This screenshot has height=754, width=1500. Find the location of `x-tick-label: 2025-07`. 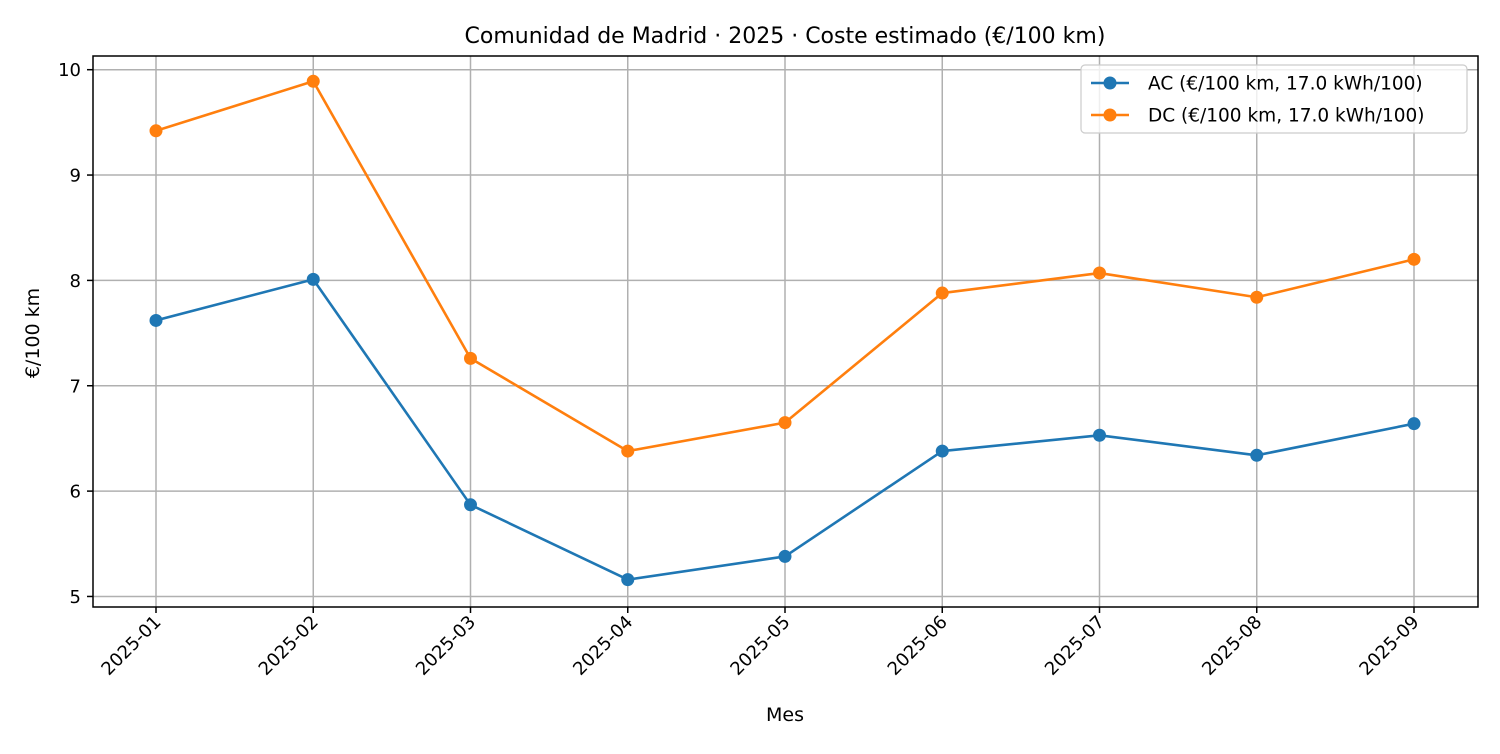

x-tick-label: 2025-07 is located at coordinates (1075, 646).